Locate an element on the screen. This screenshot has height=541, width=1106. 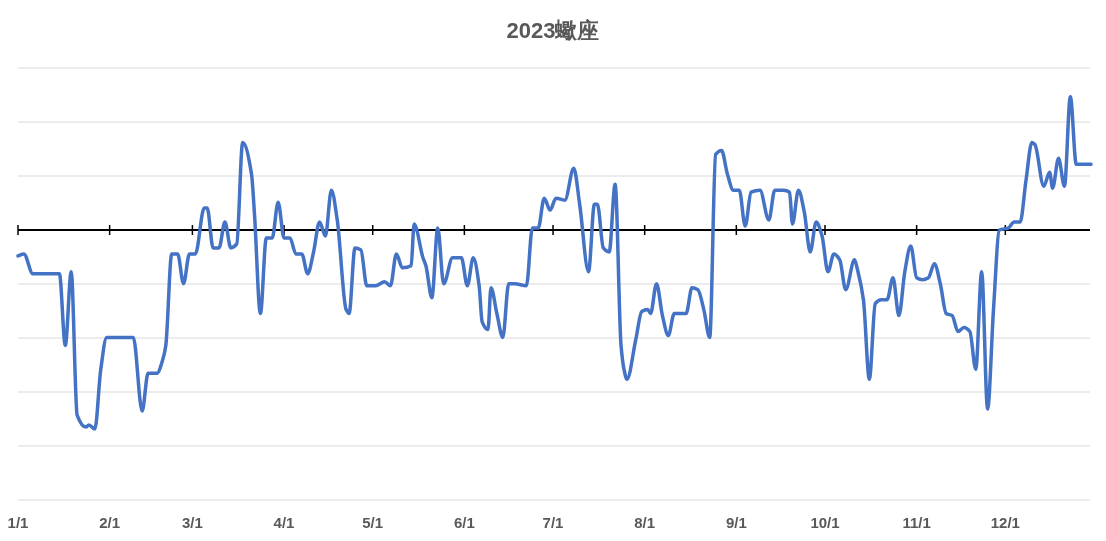
chart-title: 2023蠍座 is located at coordinates (553, 30).